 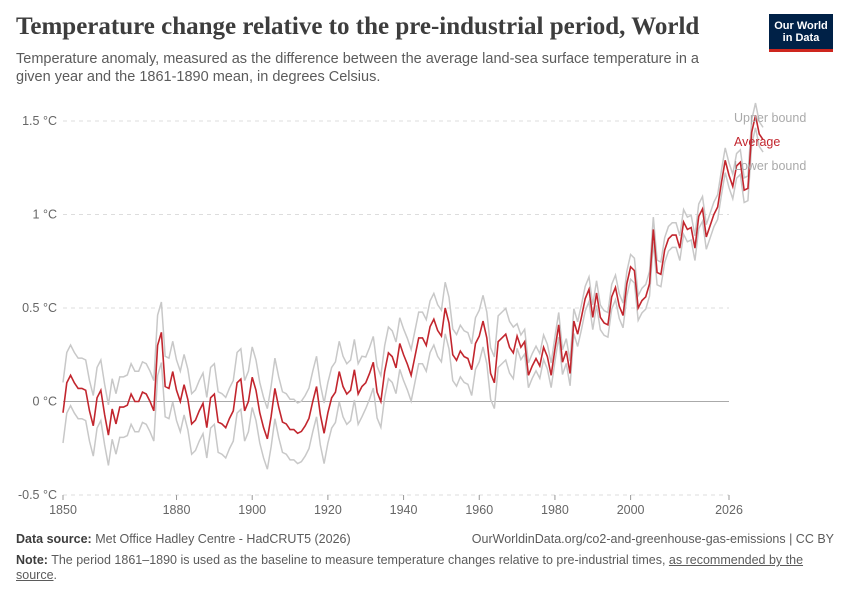 What do you see at coordinates (32, 560) in the screenshot?
I see `note-label: Note:` at bounding box center [32, 560].